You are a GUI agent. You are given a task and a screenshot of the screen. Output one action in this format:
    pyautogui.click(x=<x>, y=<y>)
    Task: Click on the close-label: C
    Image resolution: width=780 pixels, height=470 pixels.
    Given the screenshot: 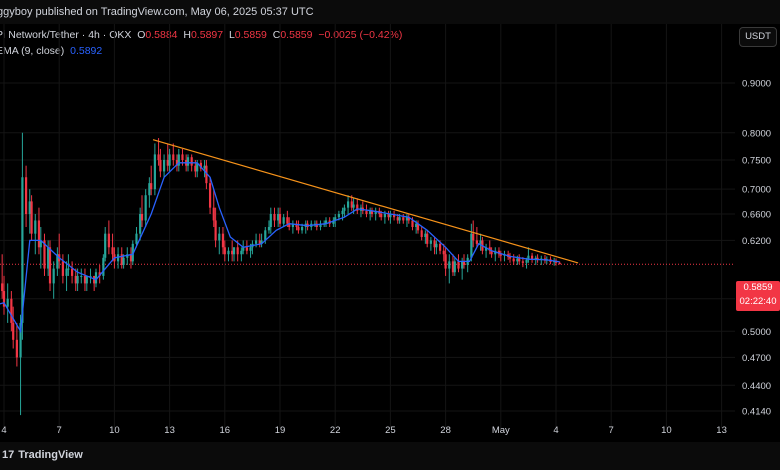 What is the action you would take?
    pyautogui.click(x=276, y=35)
    